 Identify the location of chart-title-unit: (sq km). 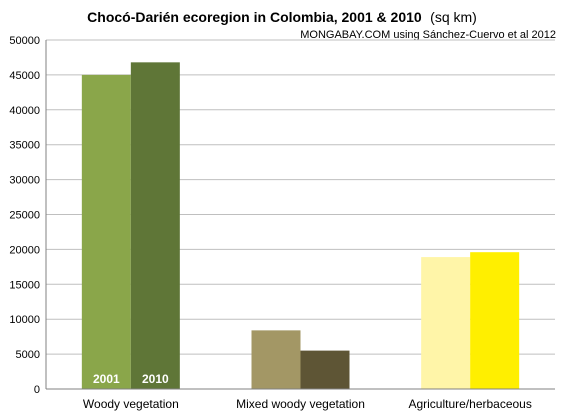
(453, 17).